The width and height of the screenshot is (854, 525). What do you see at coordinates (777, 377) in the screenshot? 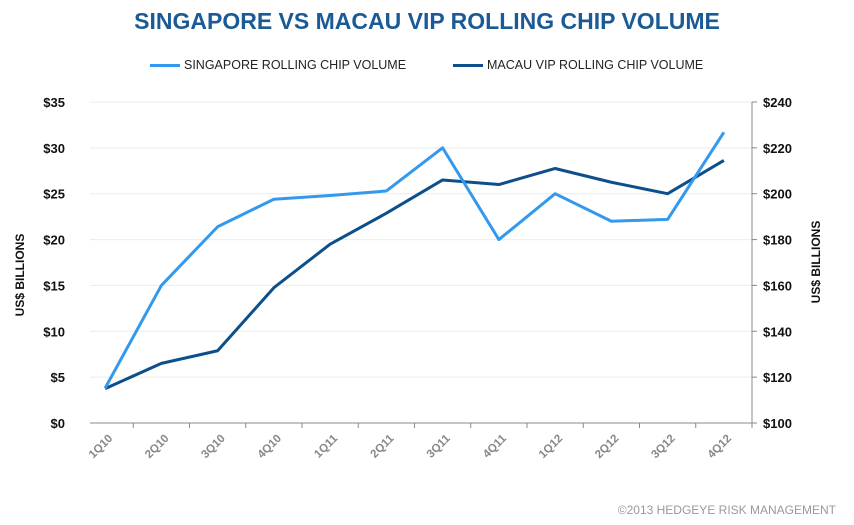
I see `y2-tick-label: $120` at bounding box center [777, 377].